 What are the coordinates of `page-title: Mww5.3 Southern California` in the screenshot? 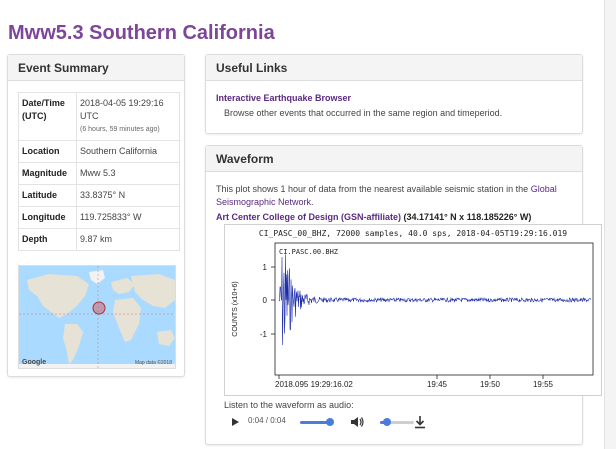 It's located at (141, 33).